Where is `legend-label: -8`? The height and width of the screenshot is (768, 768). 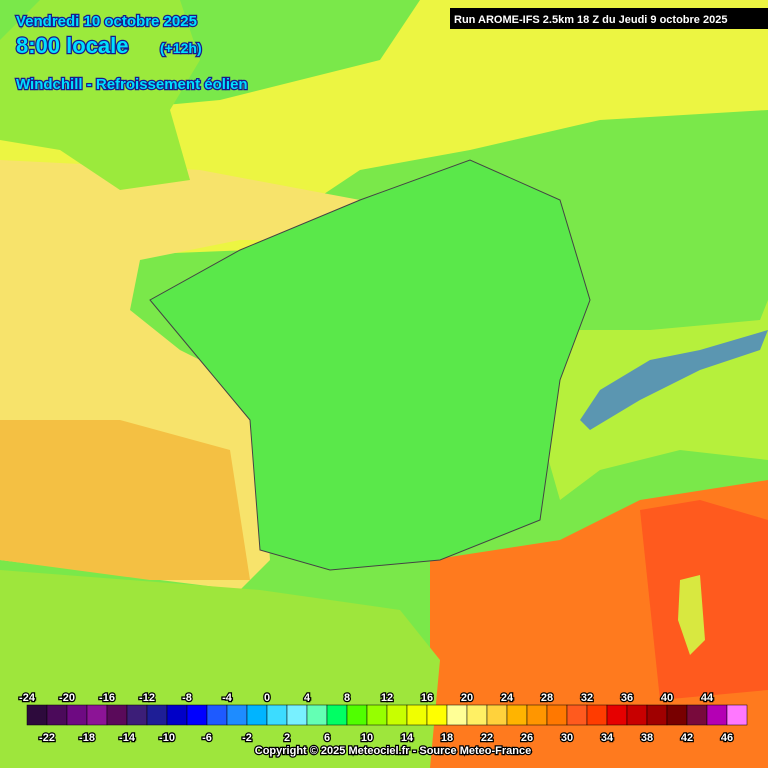
legend-label: -8 is located at coordinates (187, 698).